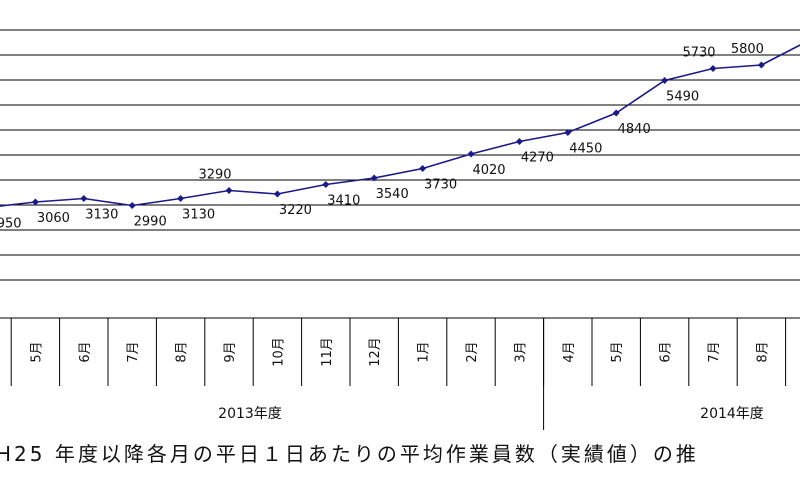 The height and width of the screenshot is (500, 800). I want to click on data-label: 3730, so click(440, 185).